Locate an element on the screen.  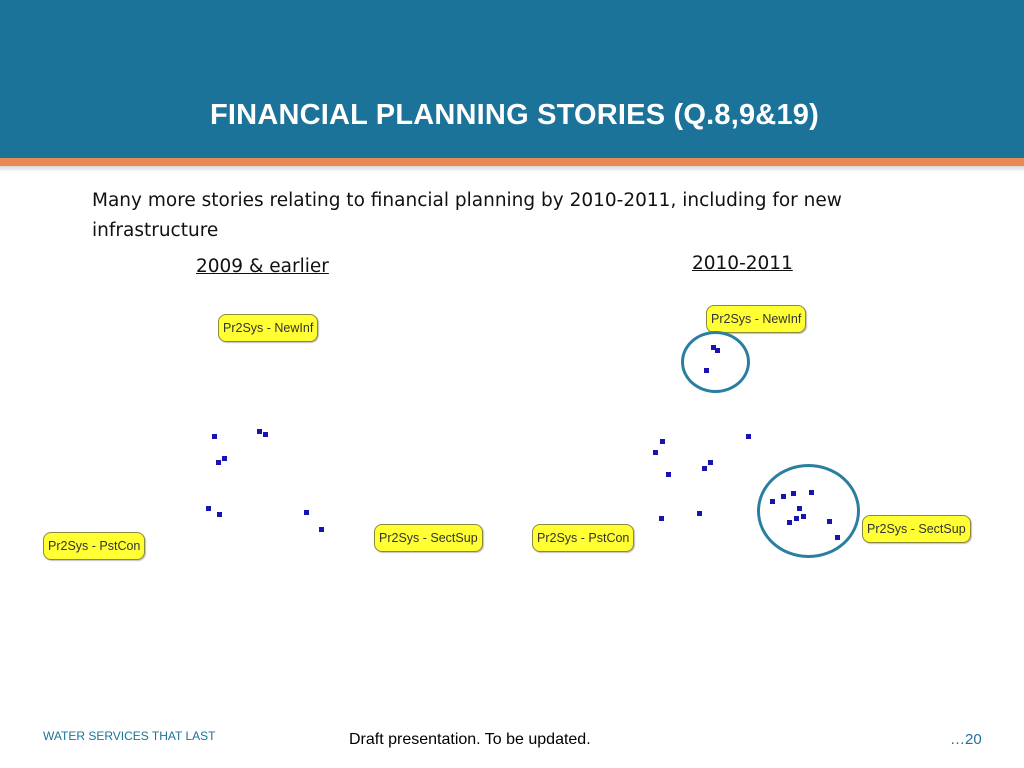
period-label-2009: 2009 & earlier is located at coordinates (262, 266).